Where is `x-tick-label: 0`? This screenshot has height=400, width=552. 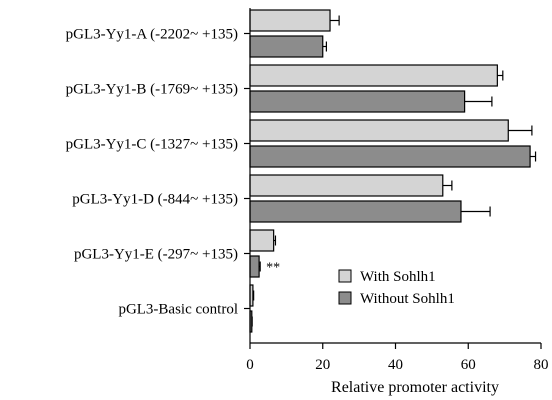 x-tick-label: 0 is located at coordinates (250, 365).